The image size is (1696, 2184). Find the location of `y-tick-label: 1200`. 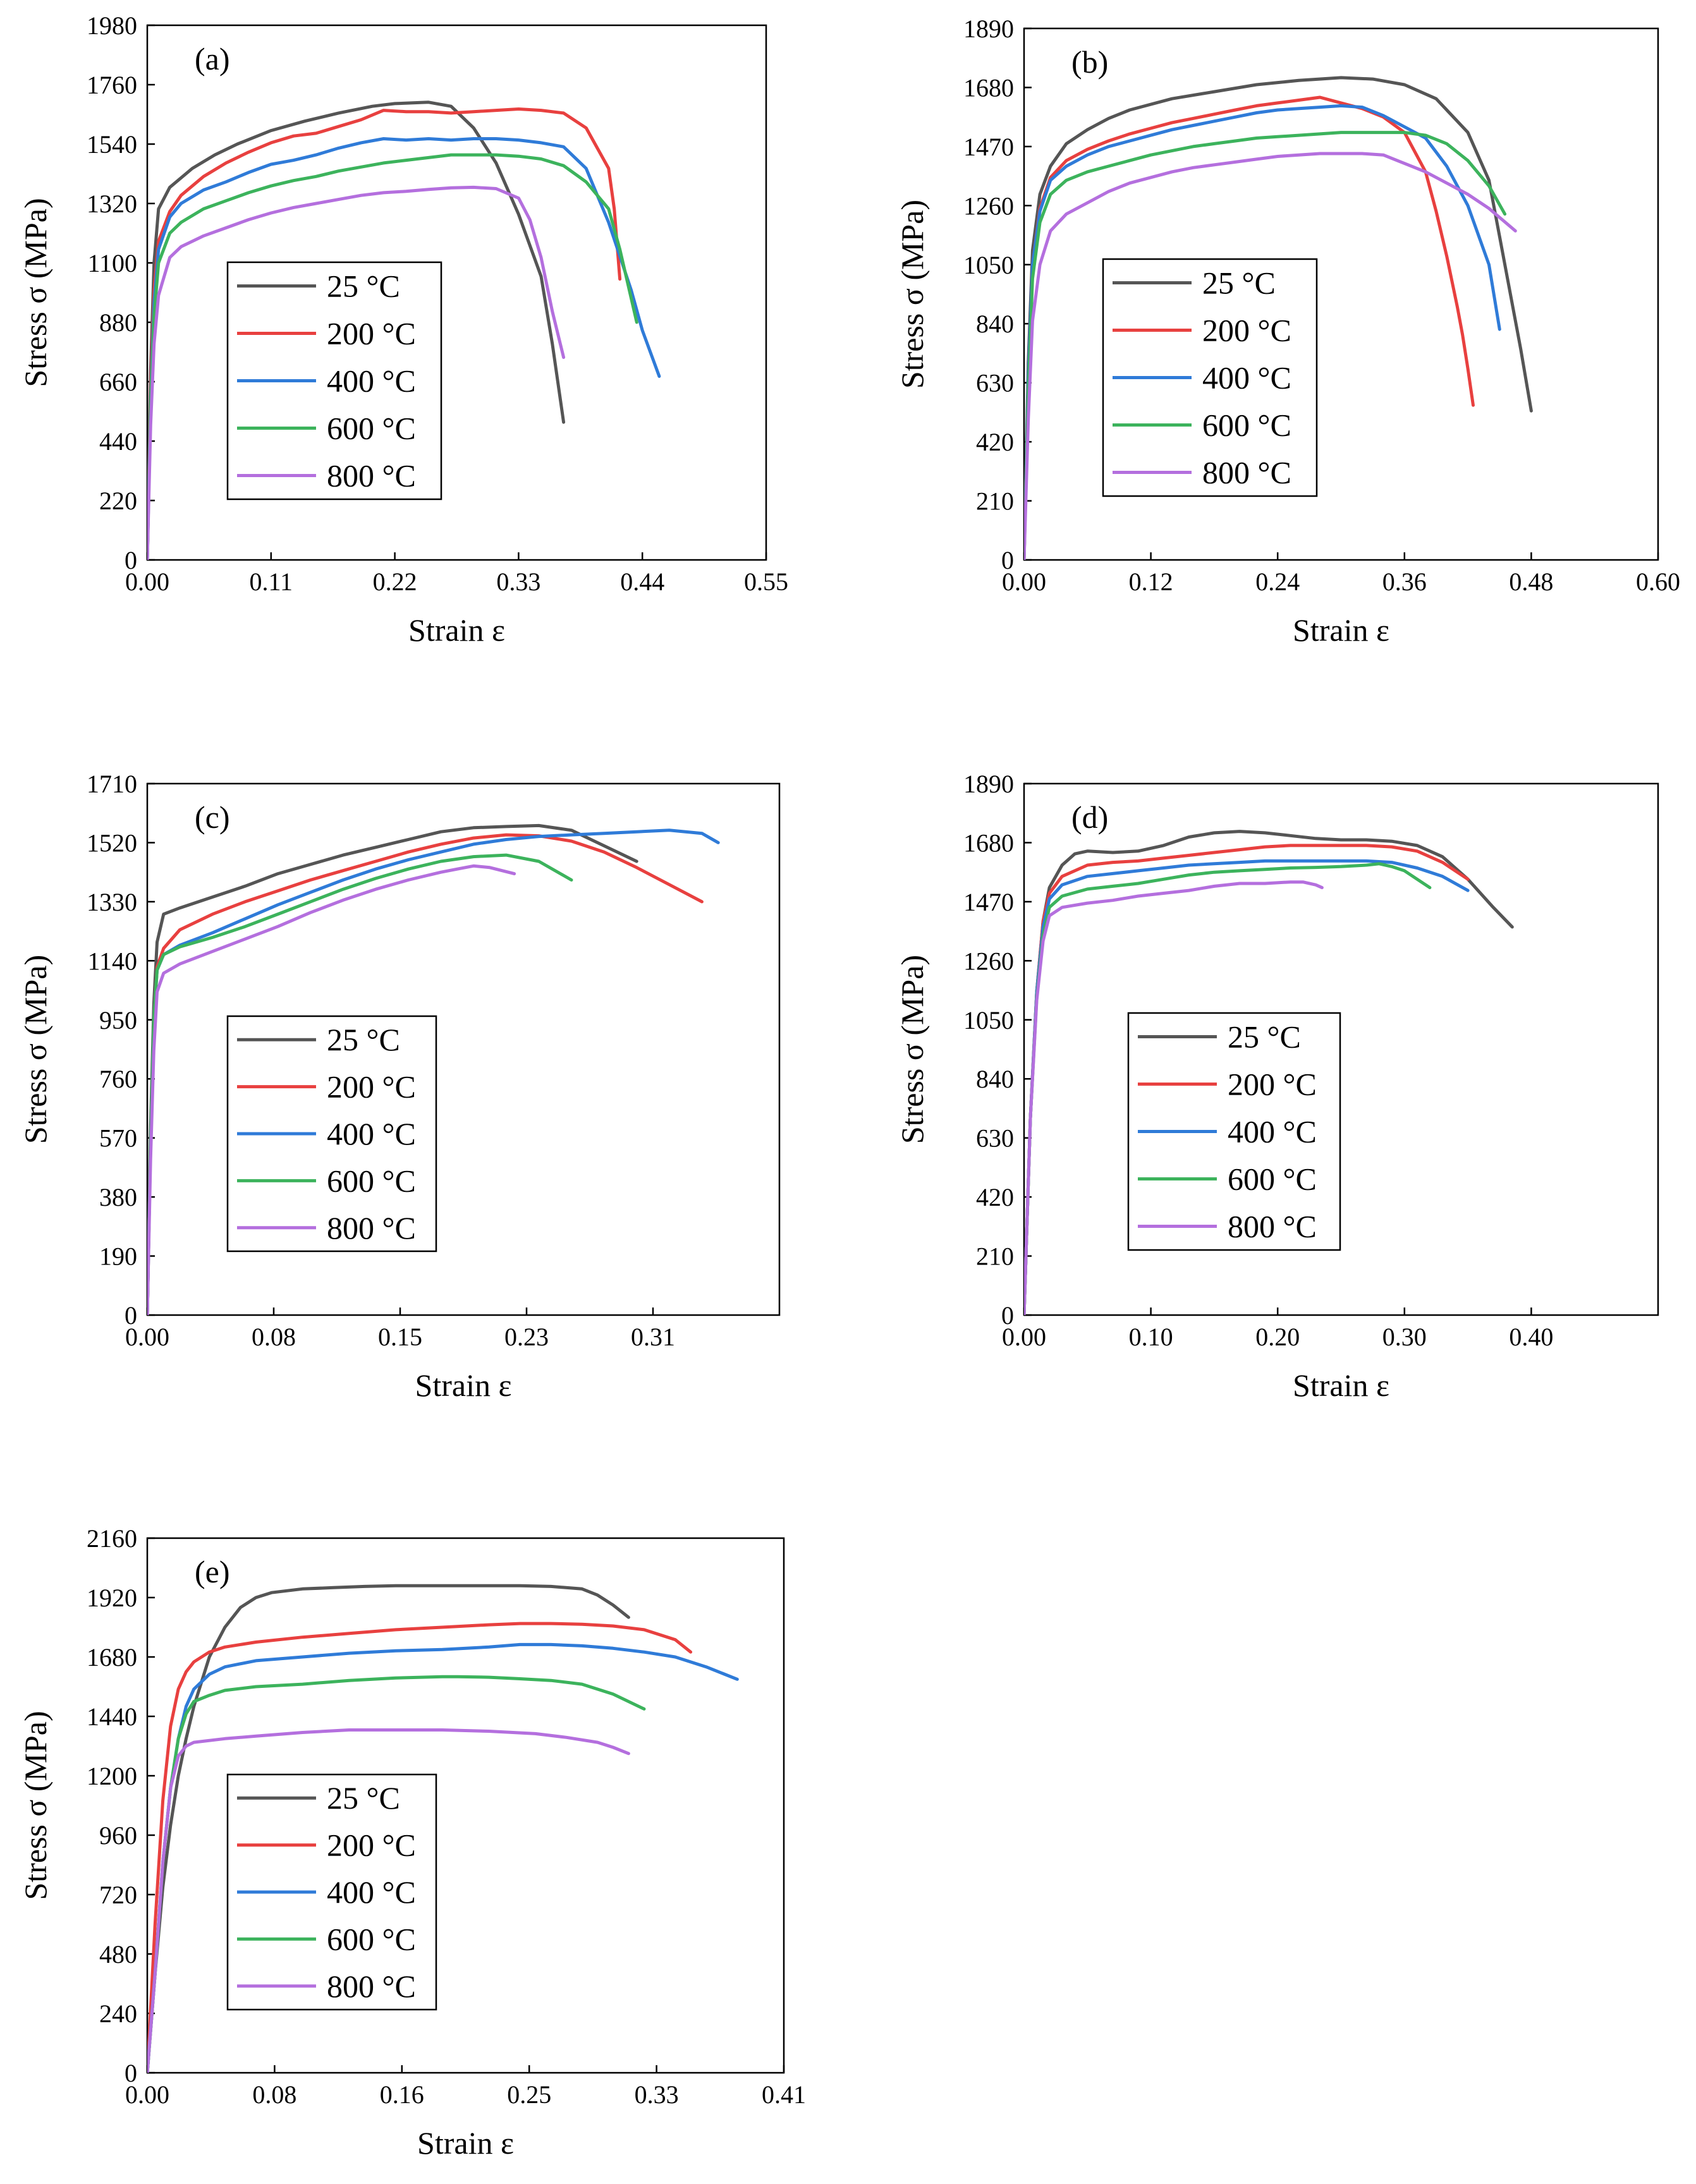

y-tick-label: 1200 is located at coordinates (112, 1776).